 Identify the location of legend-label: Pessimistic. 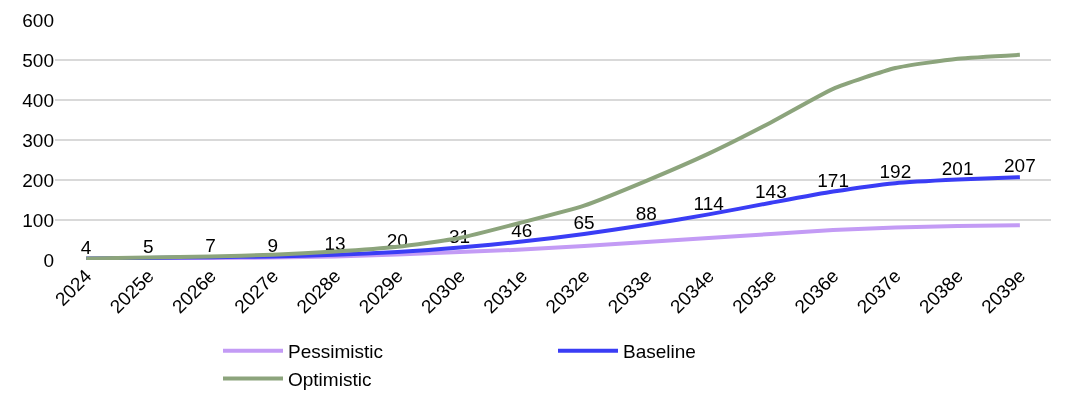
(336, 352).